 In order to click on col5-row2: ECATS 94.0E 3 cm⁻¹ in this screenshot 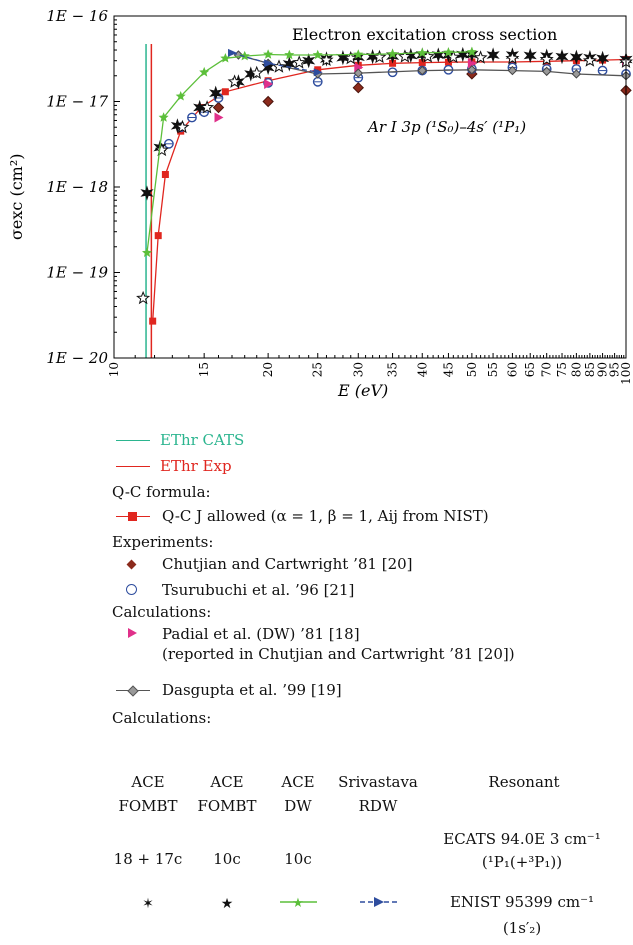, I will do `click(522, 839)`.